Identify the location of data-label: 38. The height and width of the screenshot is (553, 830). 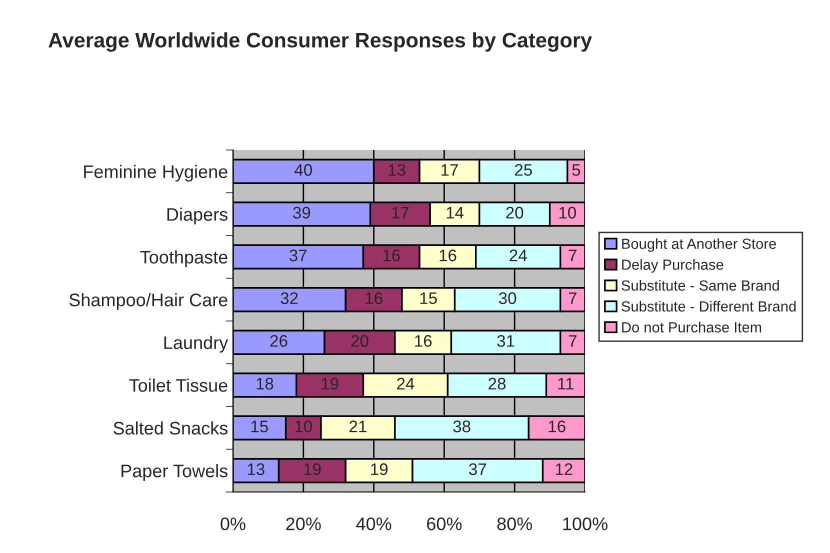
(461, 426).